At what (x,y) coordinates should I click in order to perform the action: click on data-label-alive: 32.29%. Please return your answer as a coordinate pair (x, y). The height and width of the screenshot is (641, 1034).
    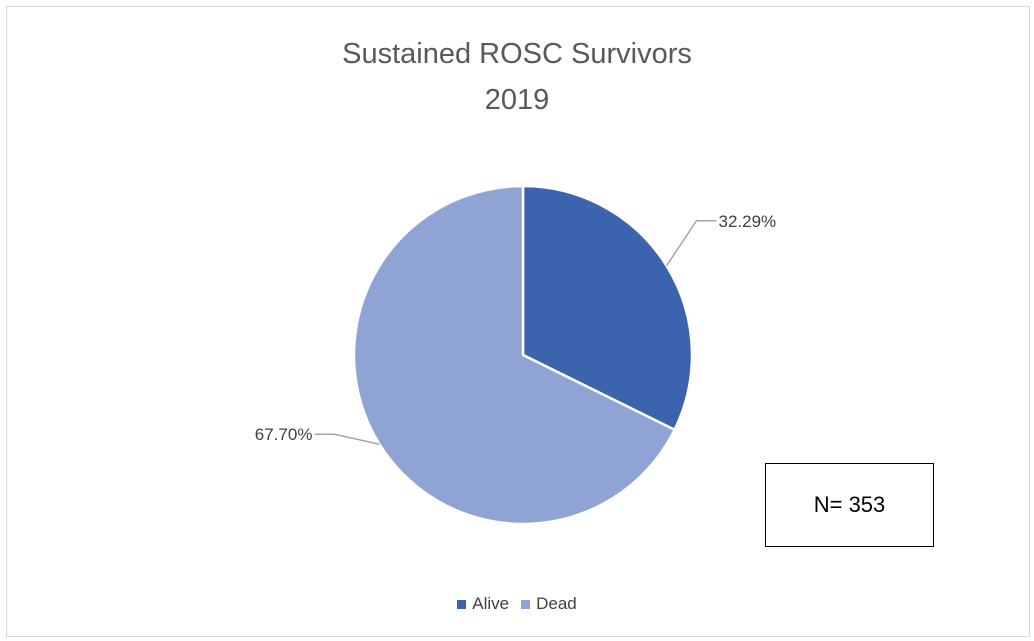
    Looking at the image, I should click on (748, 221).